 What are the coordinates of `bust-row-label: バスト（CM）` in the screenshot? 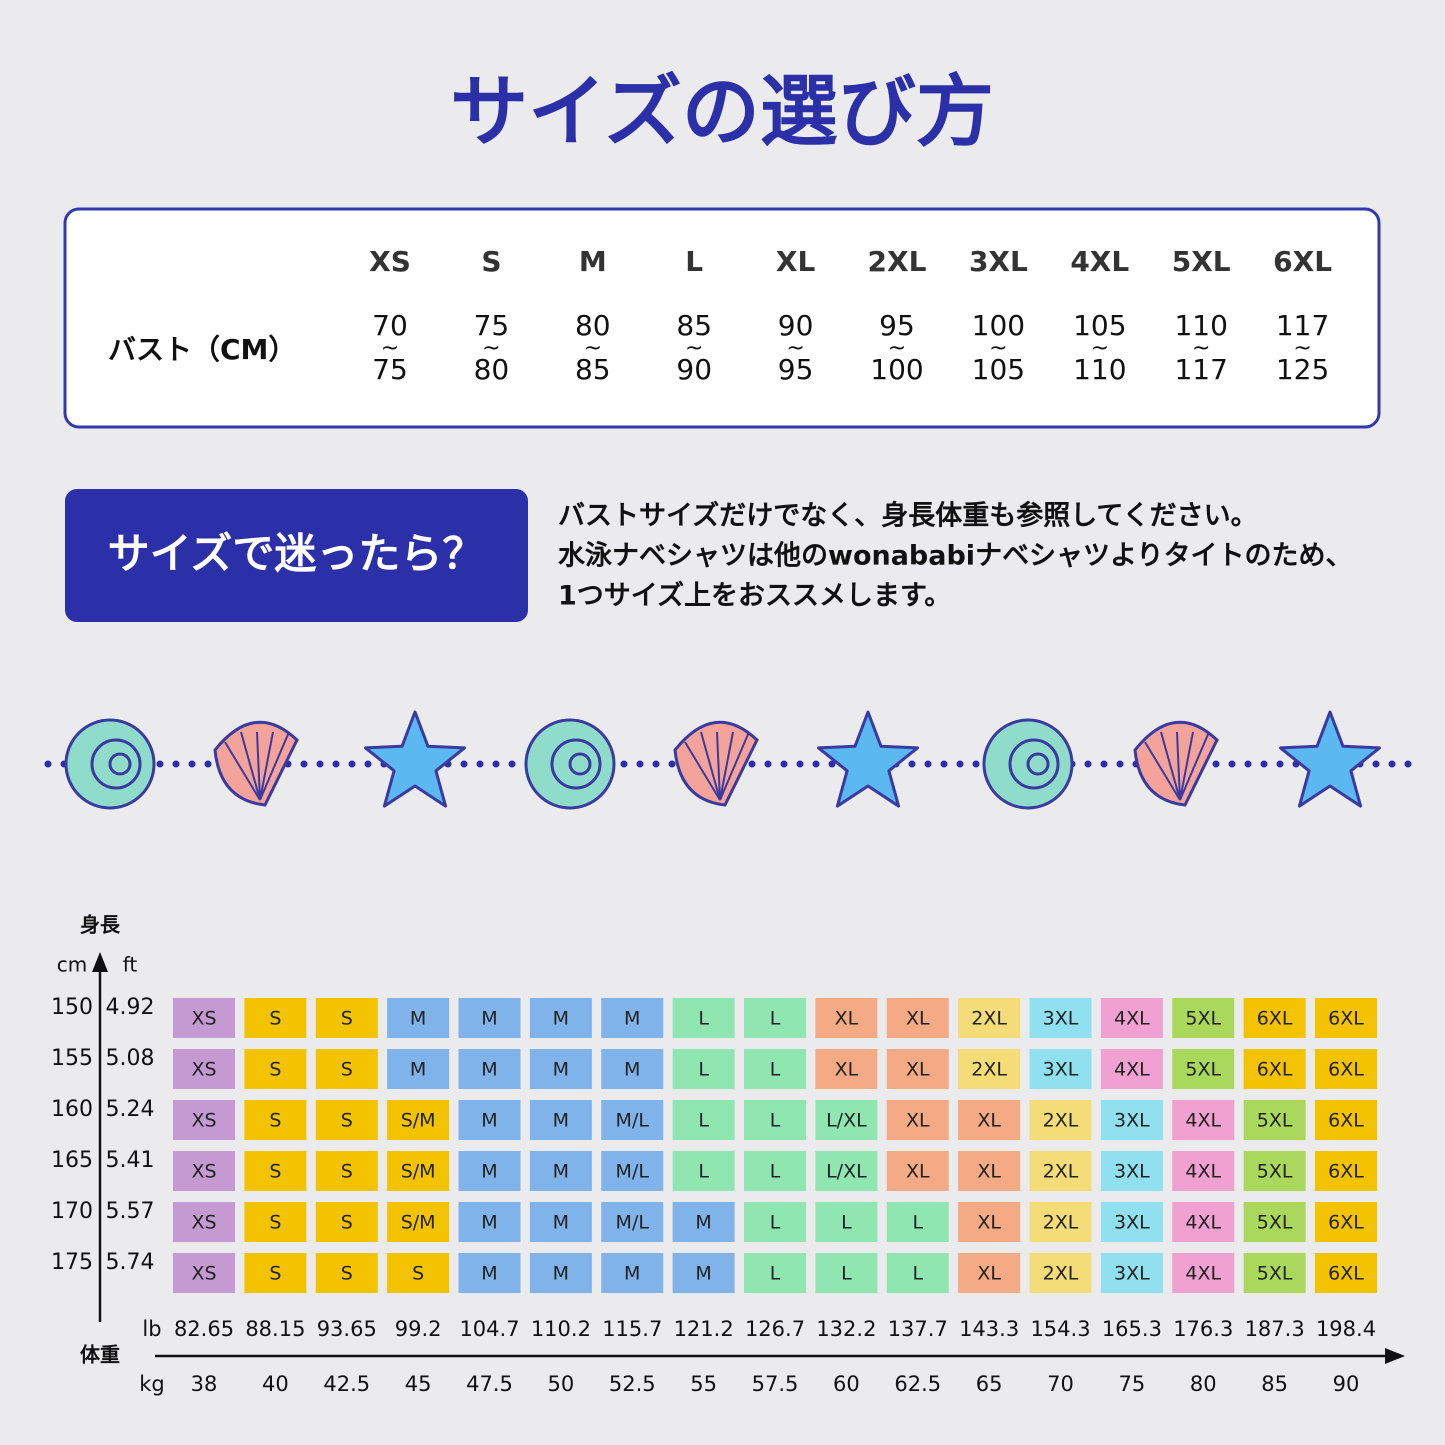 It's located at (202, 349).